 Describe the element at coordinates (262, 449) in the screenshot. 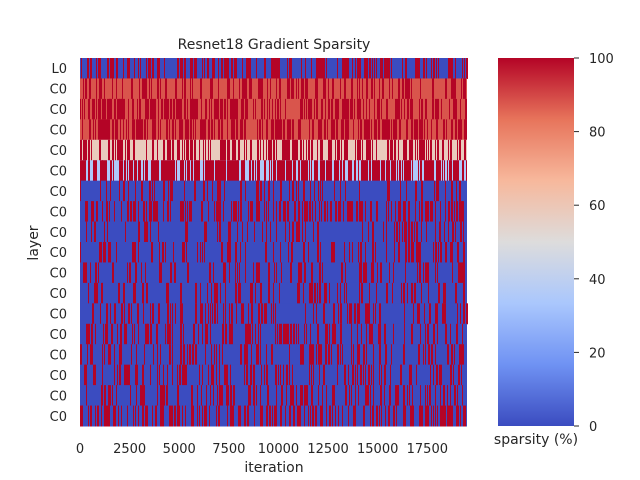

I see `x-tick-labels: 0 2500 5000 7500 10000 12500 15000 17500` at that location.